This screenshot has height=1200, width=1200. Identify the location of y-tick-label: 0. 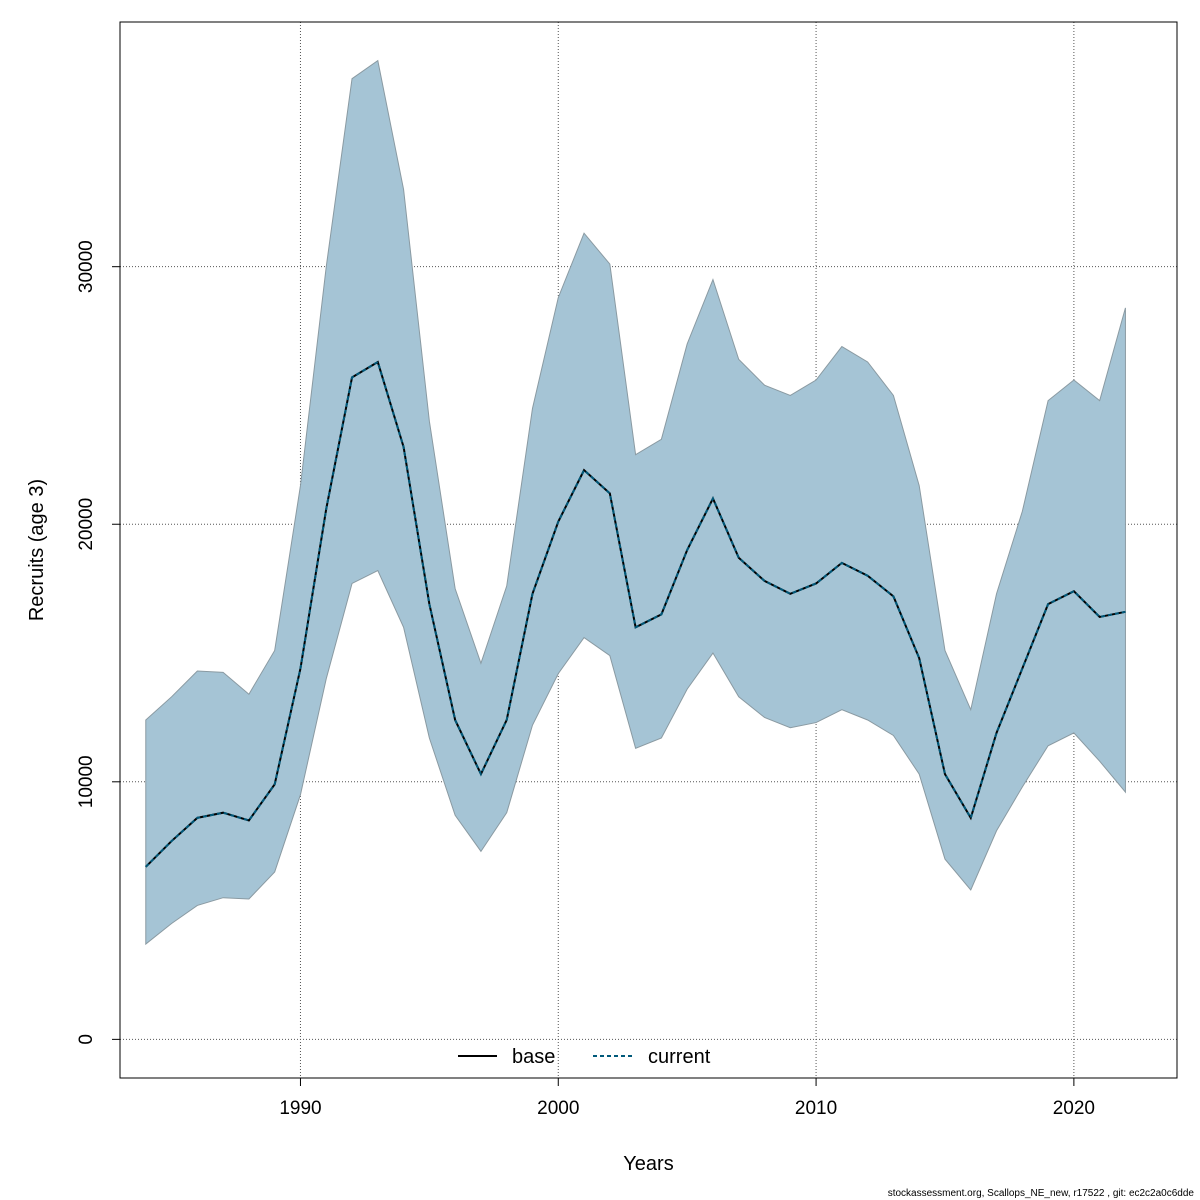
(86, 1039).